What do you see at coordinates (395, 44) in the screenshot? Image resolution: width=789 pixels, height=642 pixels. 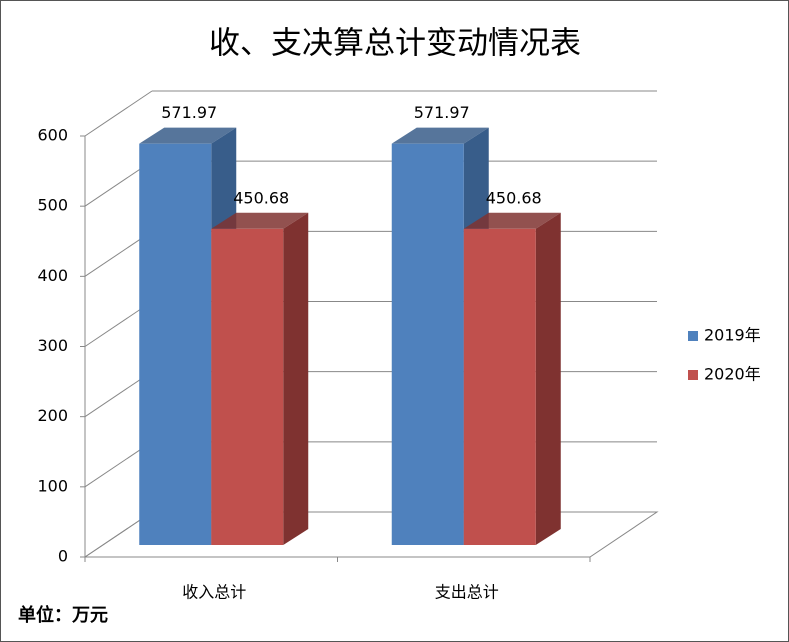 I see `chart-title: 收、支决算总计变动情况表` at bounding box center [395, 44].